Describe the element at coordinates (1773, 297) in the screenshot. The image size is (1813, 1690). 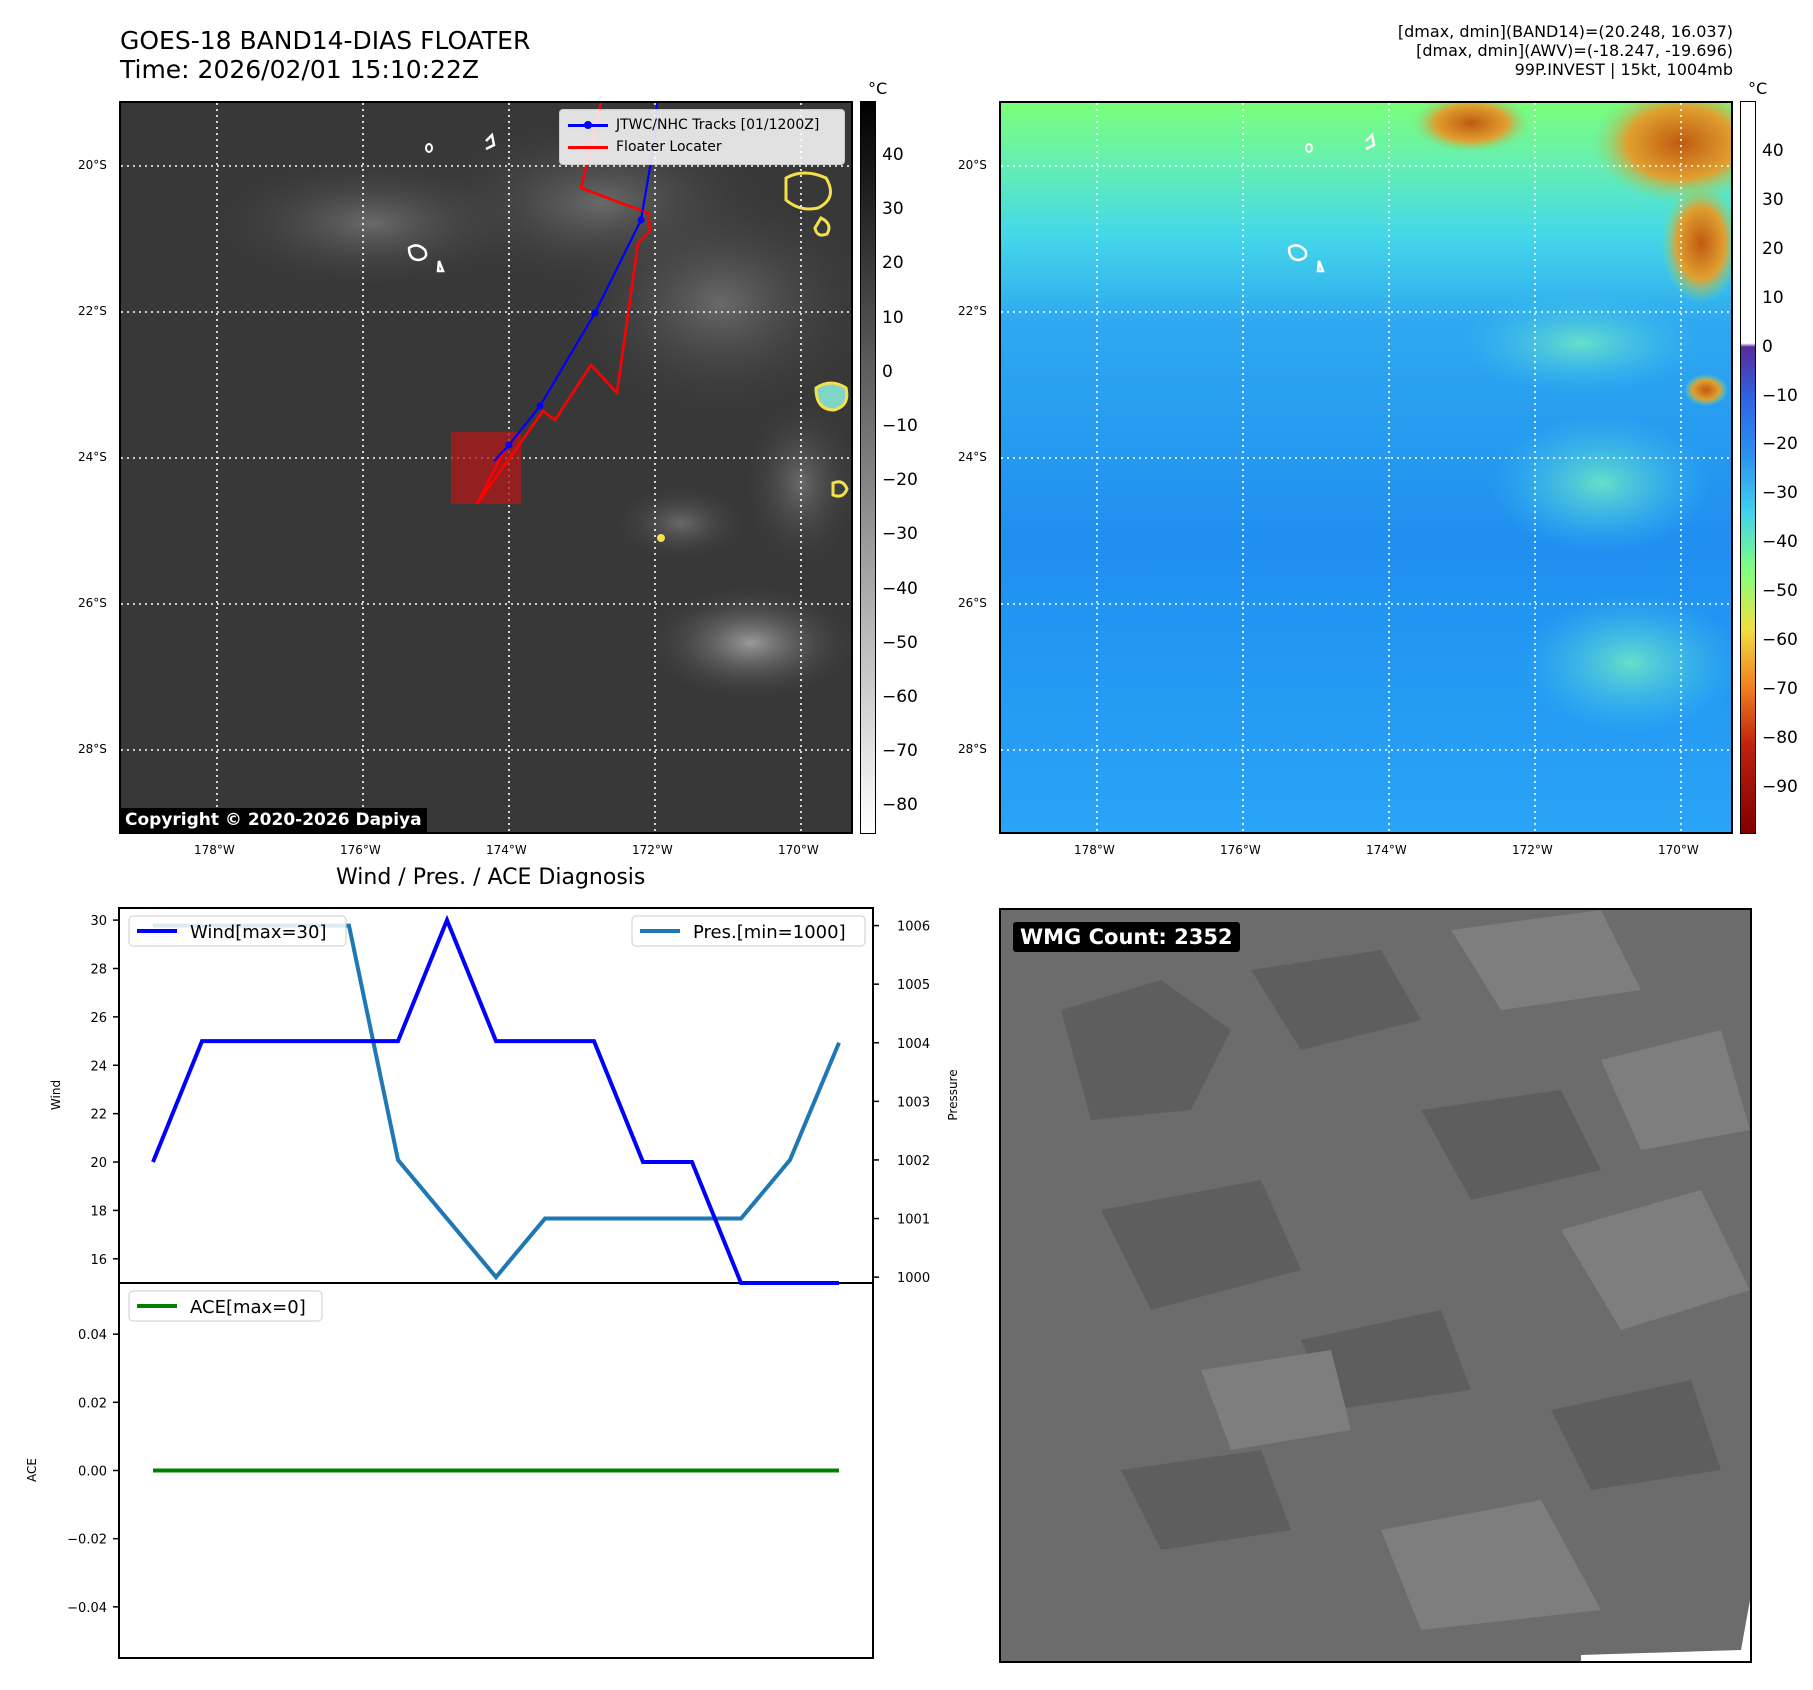
I see `awv-colorbar-tick: 10` at that location.